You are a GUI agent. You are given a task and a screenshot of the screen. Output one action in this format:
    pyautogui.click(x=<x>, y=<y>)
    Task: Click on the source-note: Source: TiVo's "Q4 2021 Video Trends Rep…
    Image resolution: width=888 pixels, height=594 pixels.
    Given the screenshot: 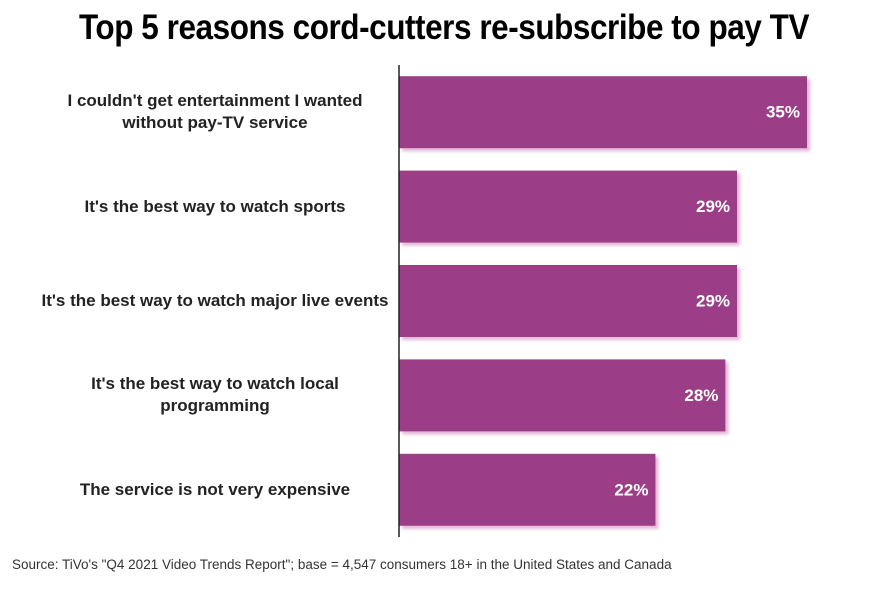 What is the action you would take?
    pyautogui.click(x=342, y=564)
    